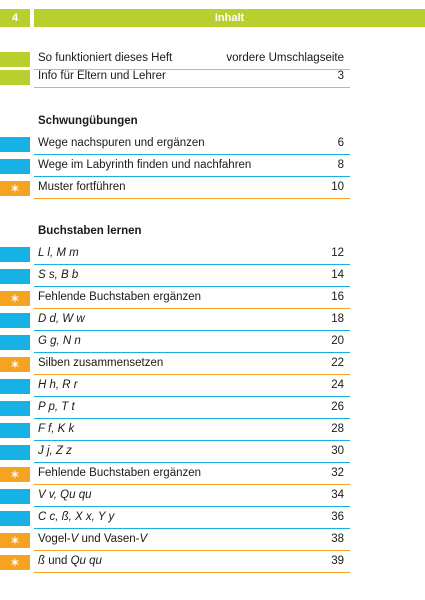  I want to click on toc-page: 10, so click(337, 187).